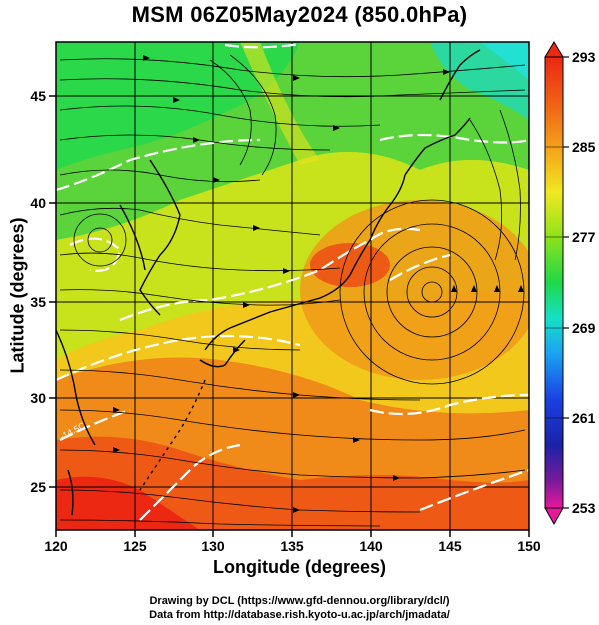  I want to click on x-tick-label: 125, so click(135, 546).